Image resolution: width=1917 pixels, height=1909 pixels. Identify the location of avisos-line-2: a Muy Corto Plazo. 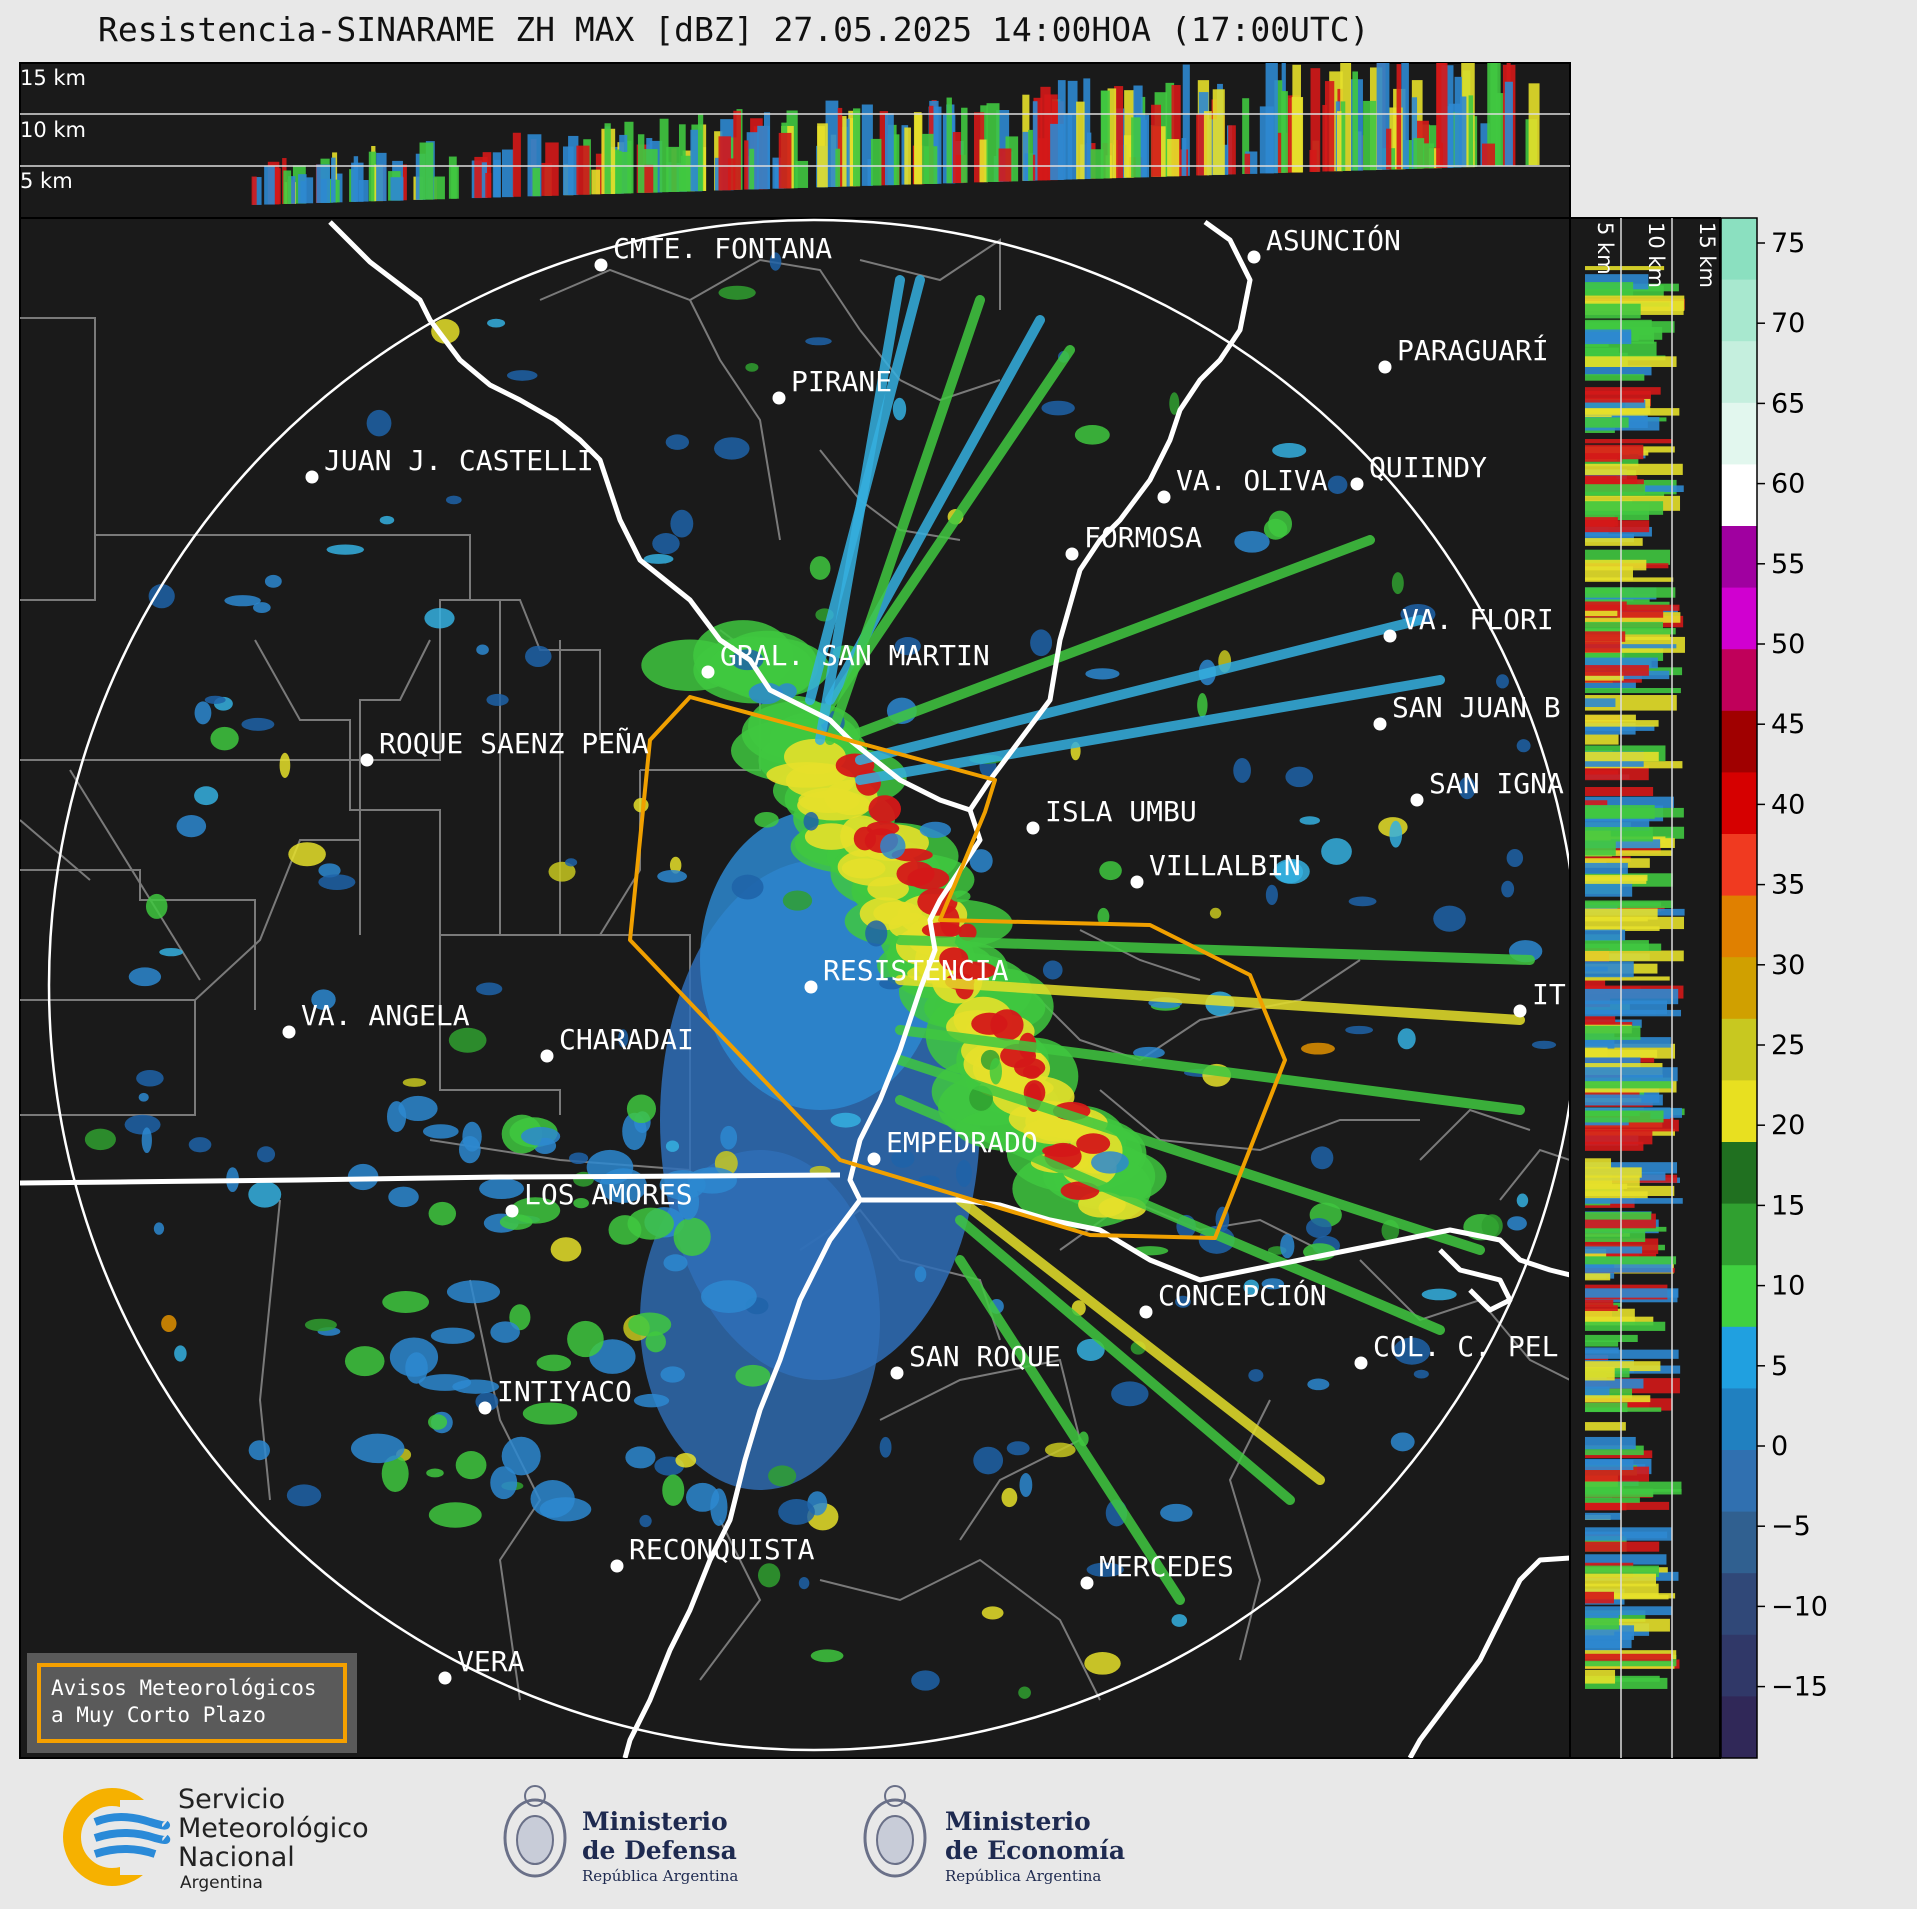
(158, 1715).